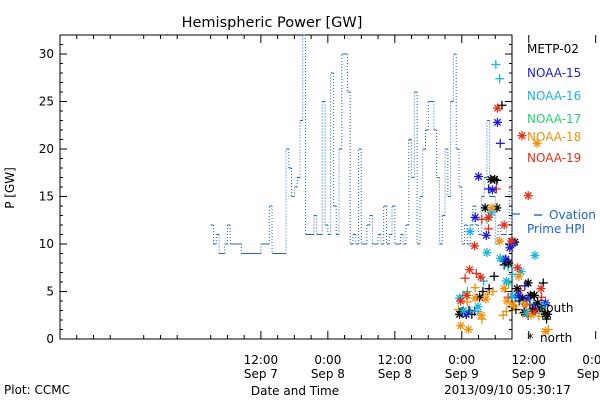 The image size is (600, 400). Describe the element at coordinates (530, 339) in the screenshot. I see `north-marker-icon: *` at that location.